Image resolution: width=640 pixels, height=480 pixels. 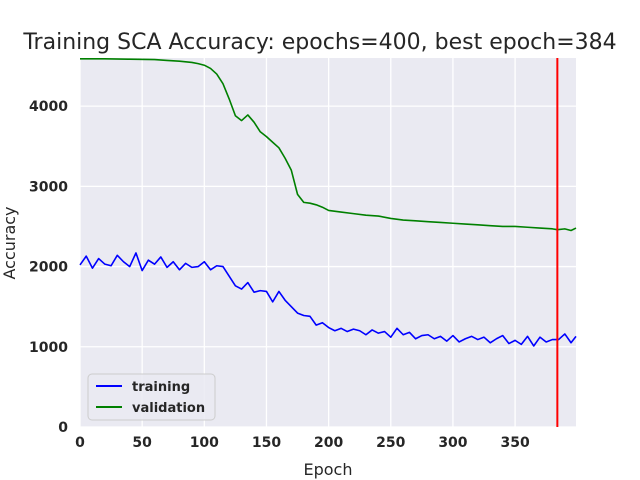 What do you see at coordinates (204, 443) in the screenshot?
I see `x-tick-label: 100` at bounding box center [204, 443].